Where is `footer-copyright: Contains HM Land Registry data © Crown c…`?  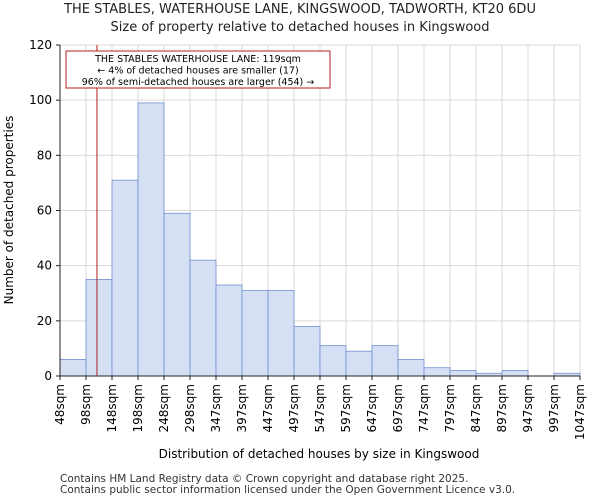
footer-copyright: Contains HM Land Registry data © Crown c… is located at coordinates (264, 479).